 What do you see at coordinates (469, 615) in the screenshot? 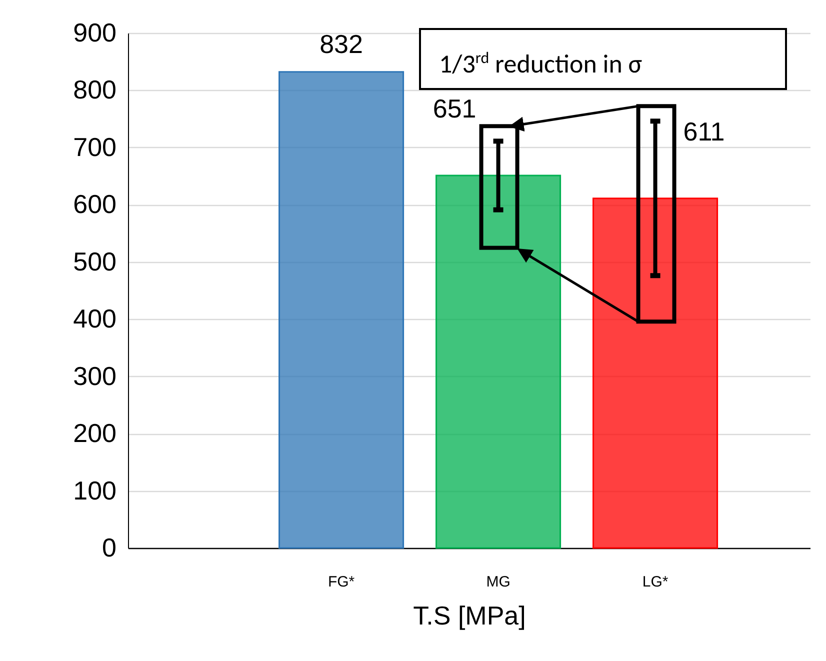
I see `x-axis-title: T.S [MPa]` at bounding box center [469, 615].